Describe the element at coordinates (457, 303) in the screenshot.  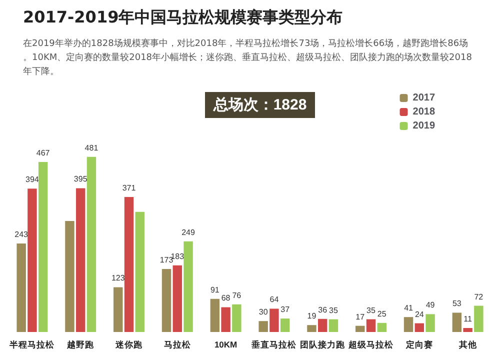
I see `data-label: 53` at that location.